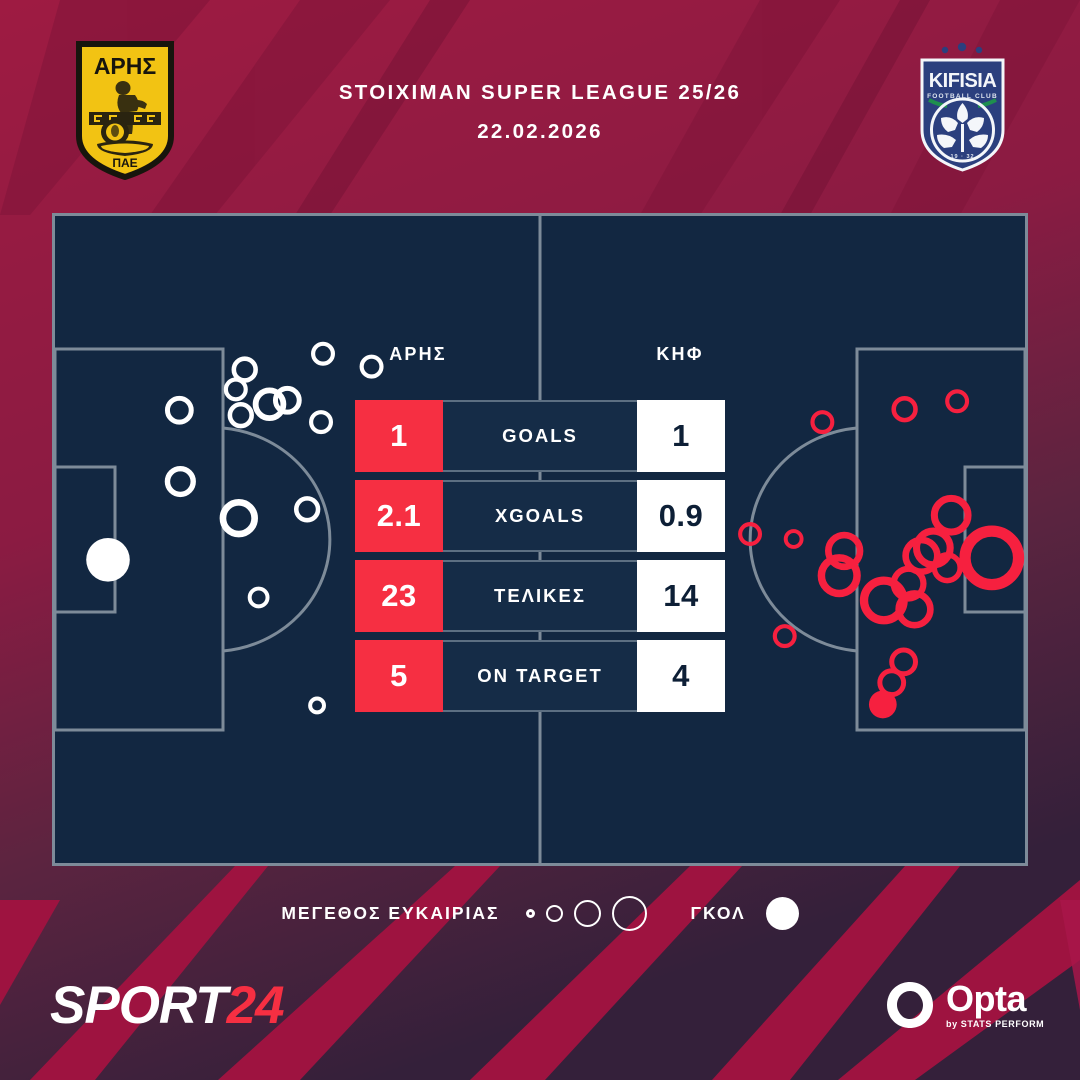 This screenshot has width=1080, height=1080. I want to click on away-team-label: ΚΗΦ, so click(680, 354).